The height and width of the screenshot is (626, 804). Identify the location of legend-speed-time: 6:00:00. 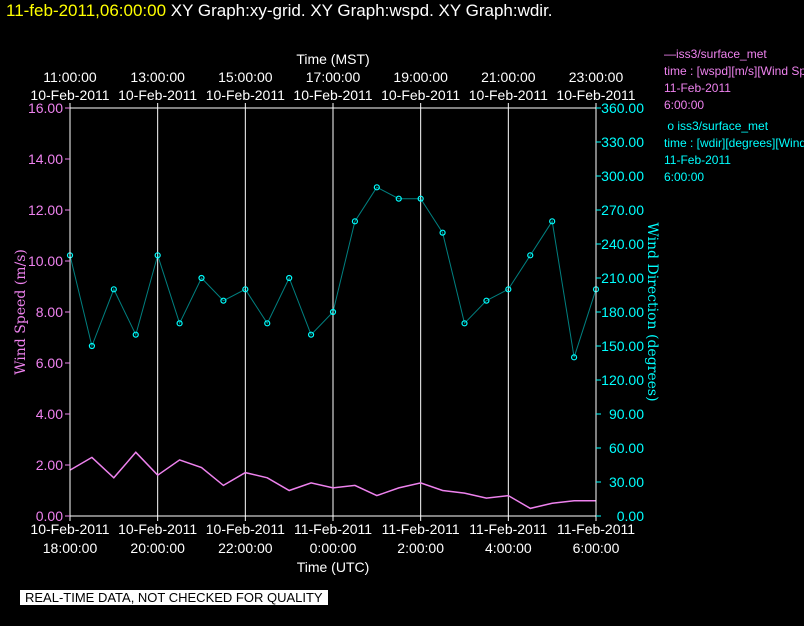
(684, 105).